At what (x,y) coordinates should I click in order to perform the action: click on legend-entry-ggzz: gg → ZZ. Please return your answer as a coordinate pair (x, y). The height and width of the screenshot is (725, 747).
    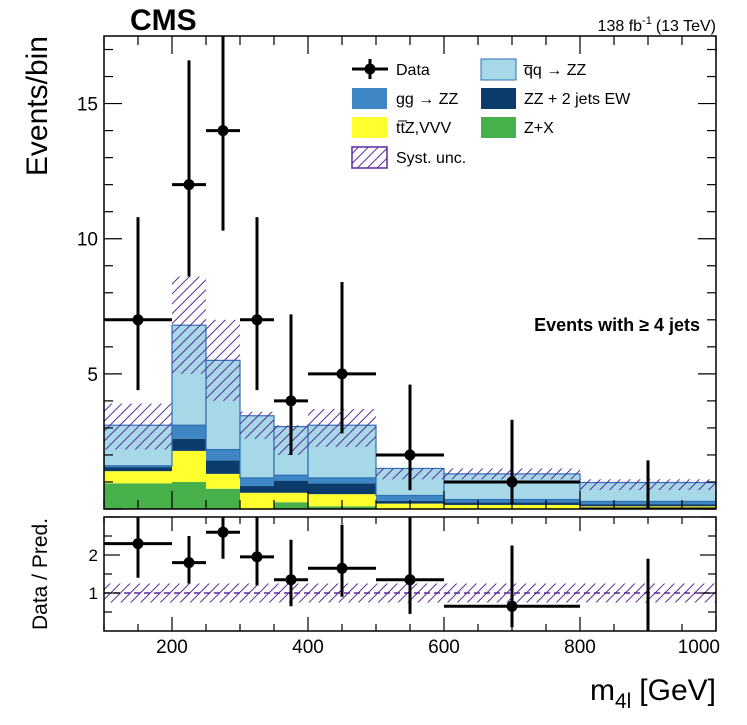
    Looking at the image, I should click on (405, 98).